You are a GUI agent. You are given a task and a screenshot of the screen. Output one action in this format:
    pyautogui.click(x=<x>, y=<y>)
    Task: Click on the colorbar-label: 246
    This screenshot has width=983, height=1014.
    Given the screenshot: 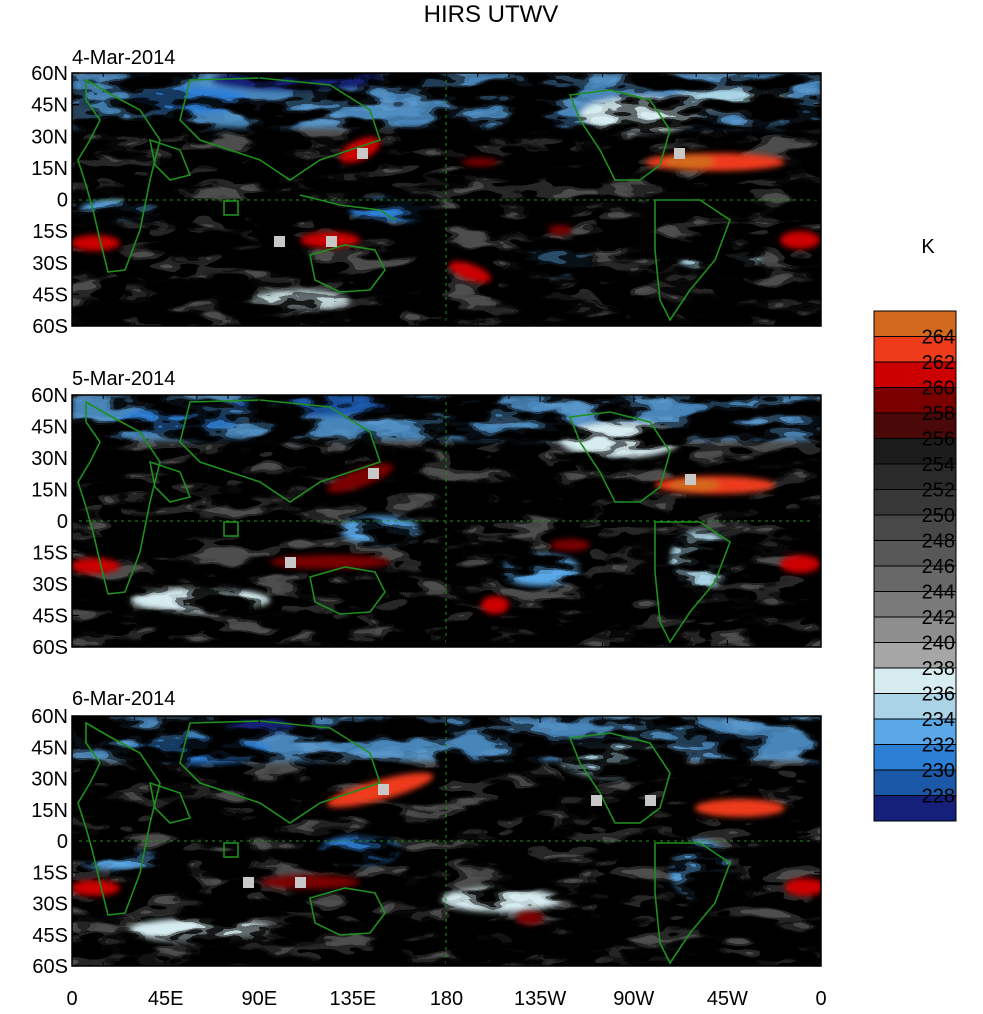 What is the action you would take?
    pyautogui.click(x=938, y=567)
    